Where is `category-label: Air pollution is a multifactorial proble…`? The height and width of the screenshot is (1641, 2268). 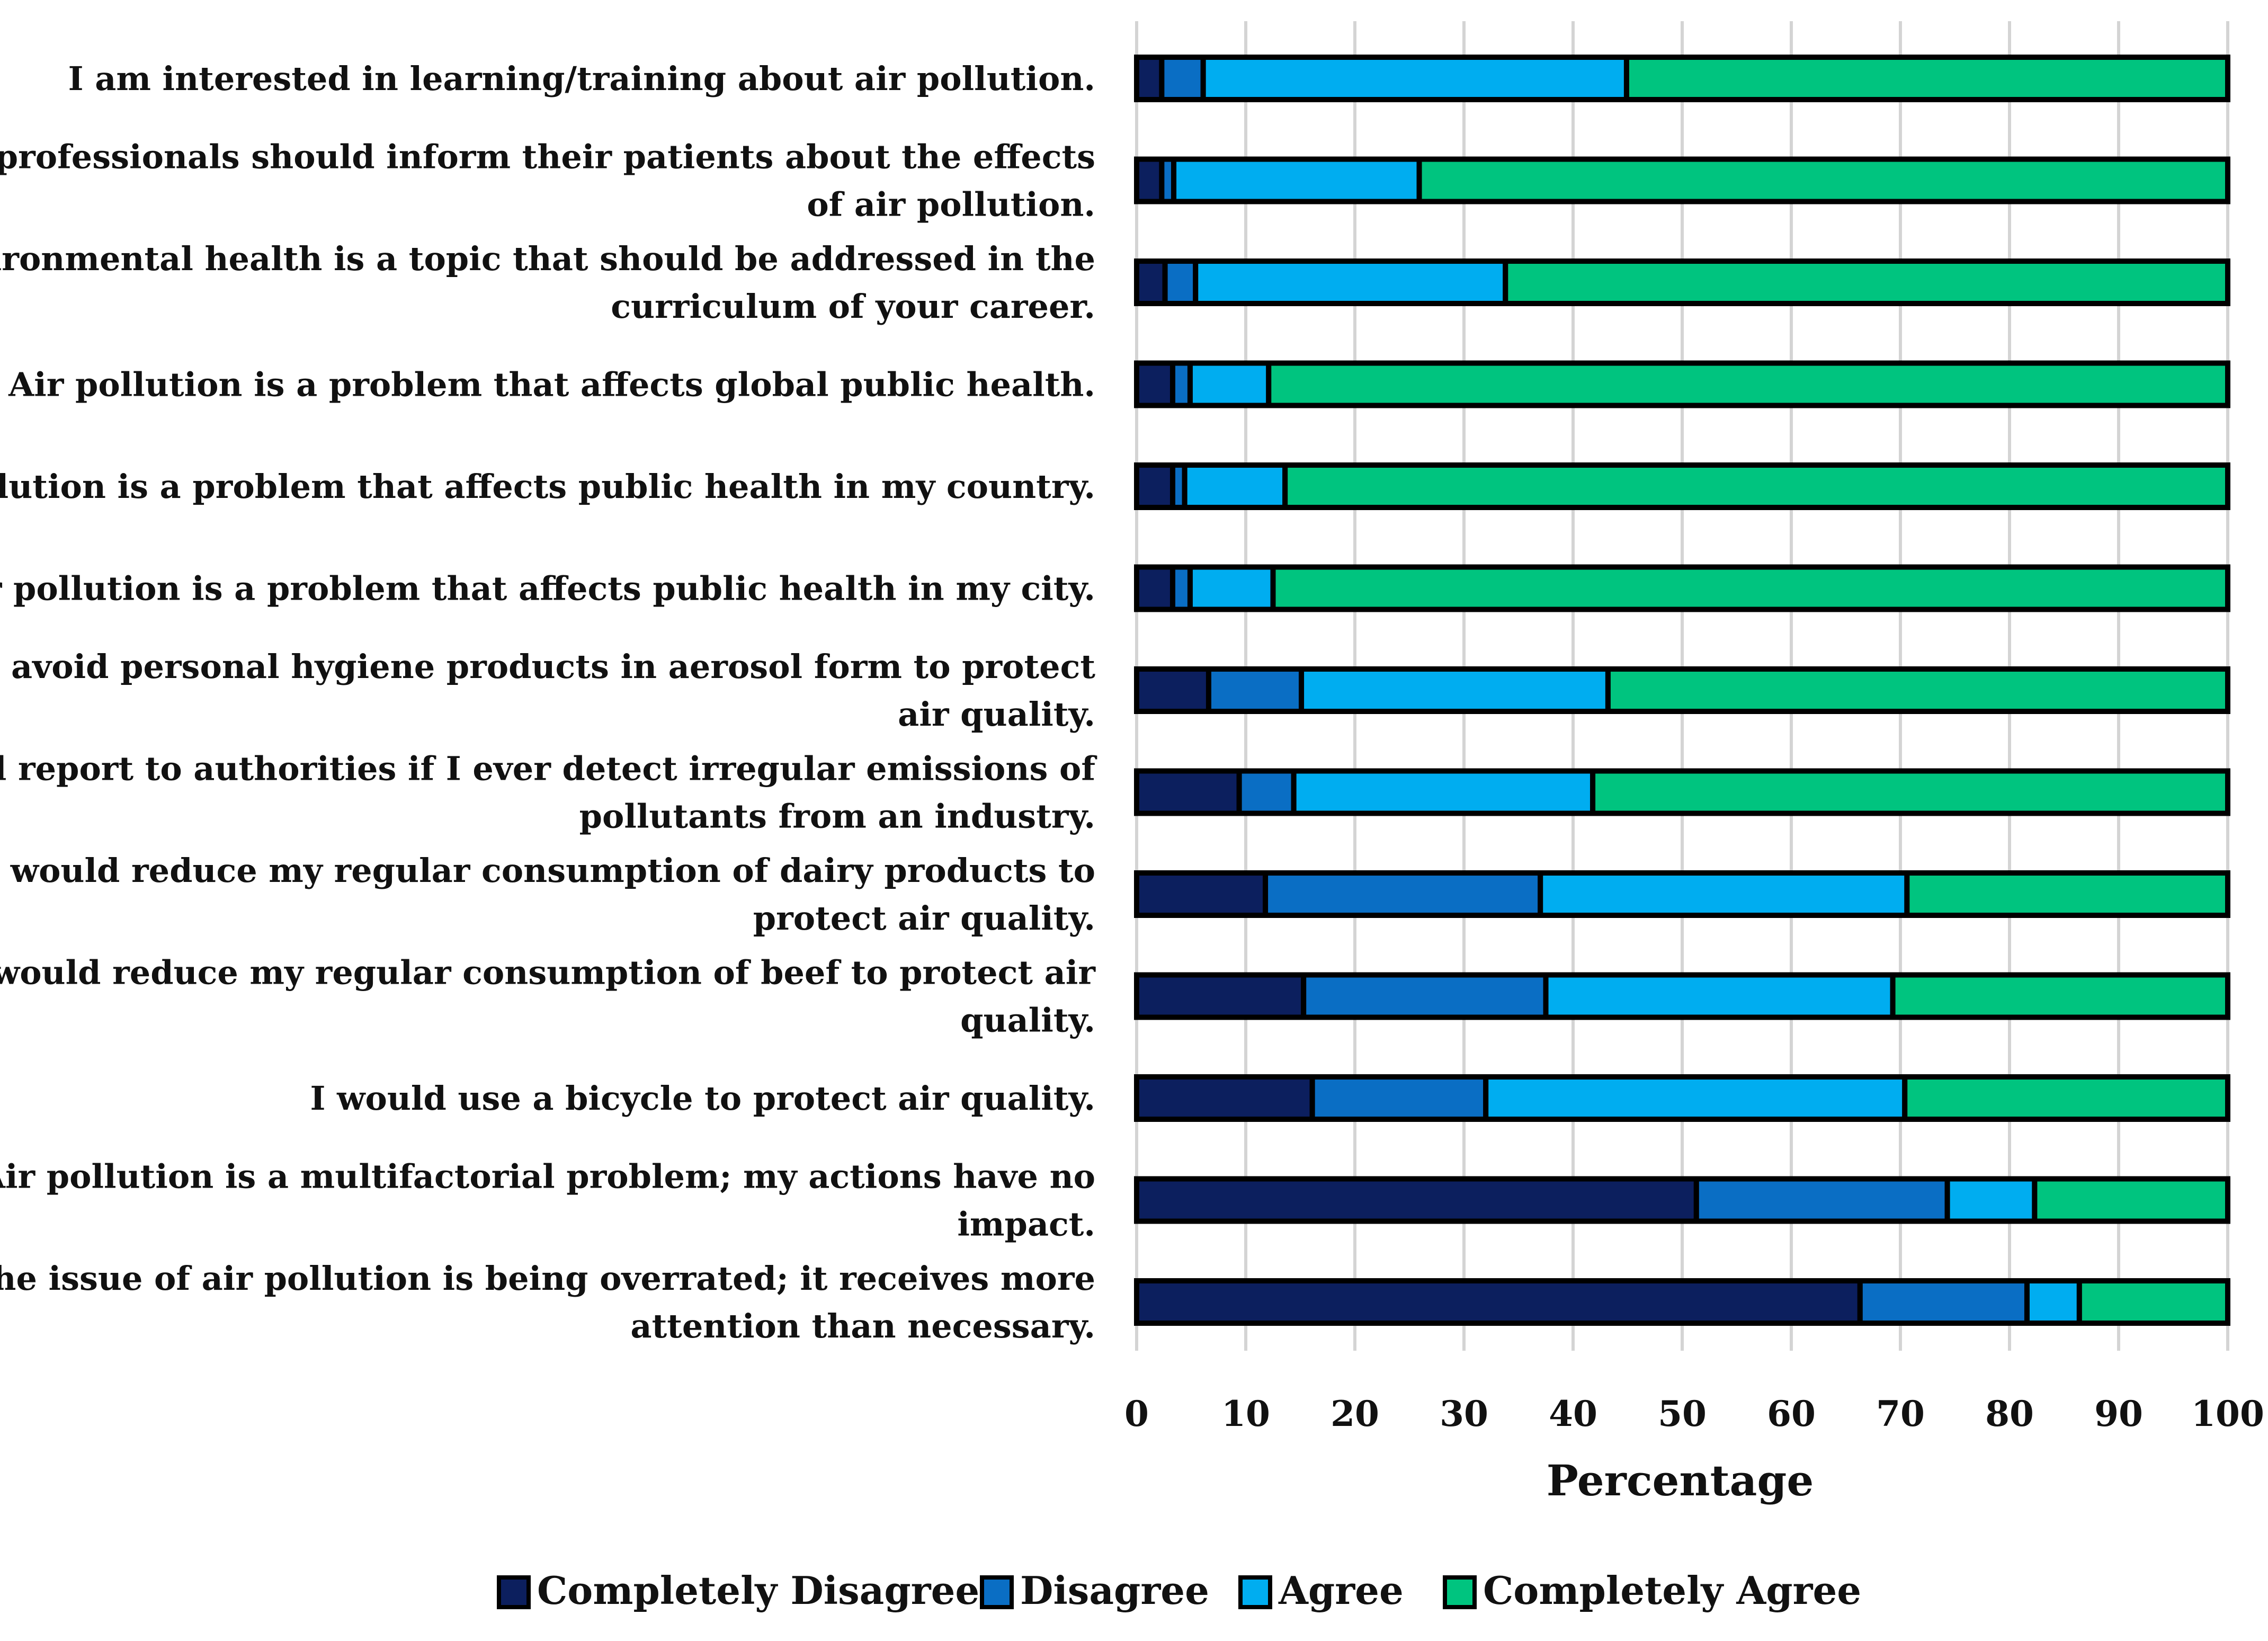 category-label: Air pollution is a multifactorial proble… is located at coordinates (548, 1177).